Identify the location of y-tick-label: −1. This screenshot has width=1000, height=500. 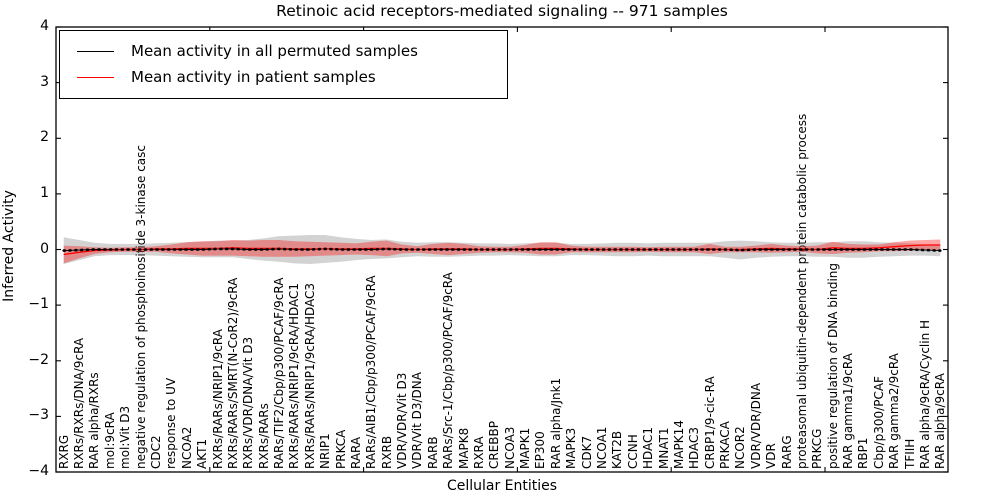
(38, 304).